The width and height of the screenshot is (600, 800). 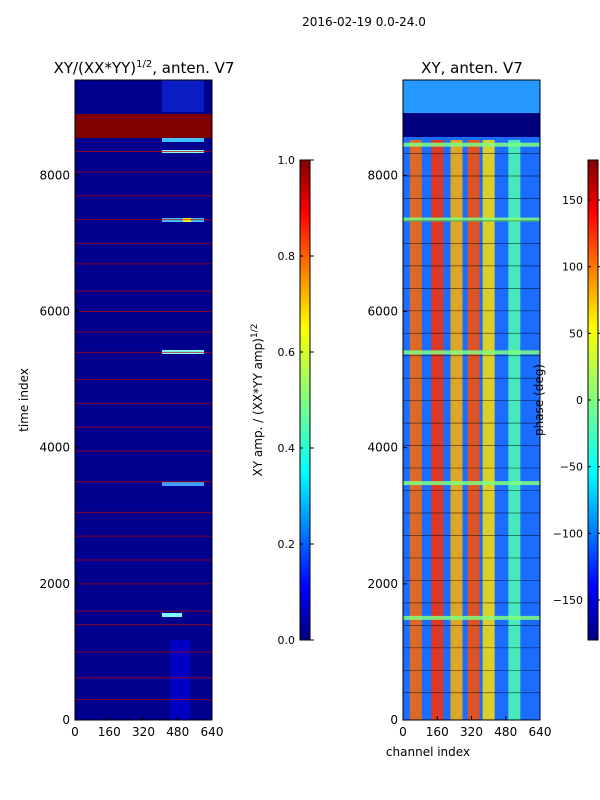 I want to click on colorbar-tick-label: −150, so click(x=568, y=600).